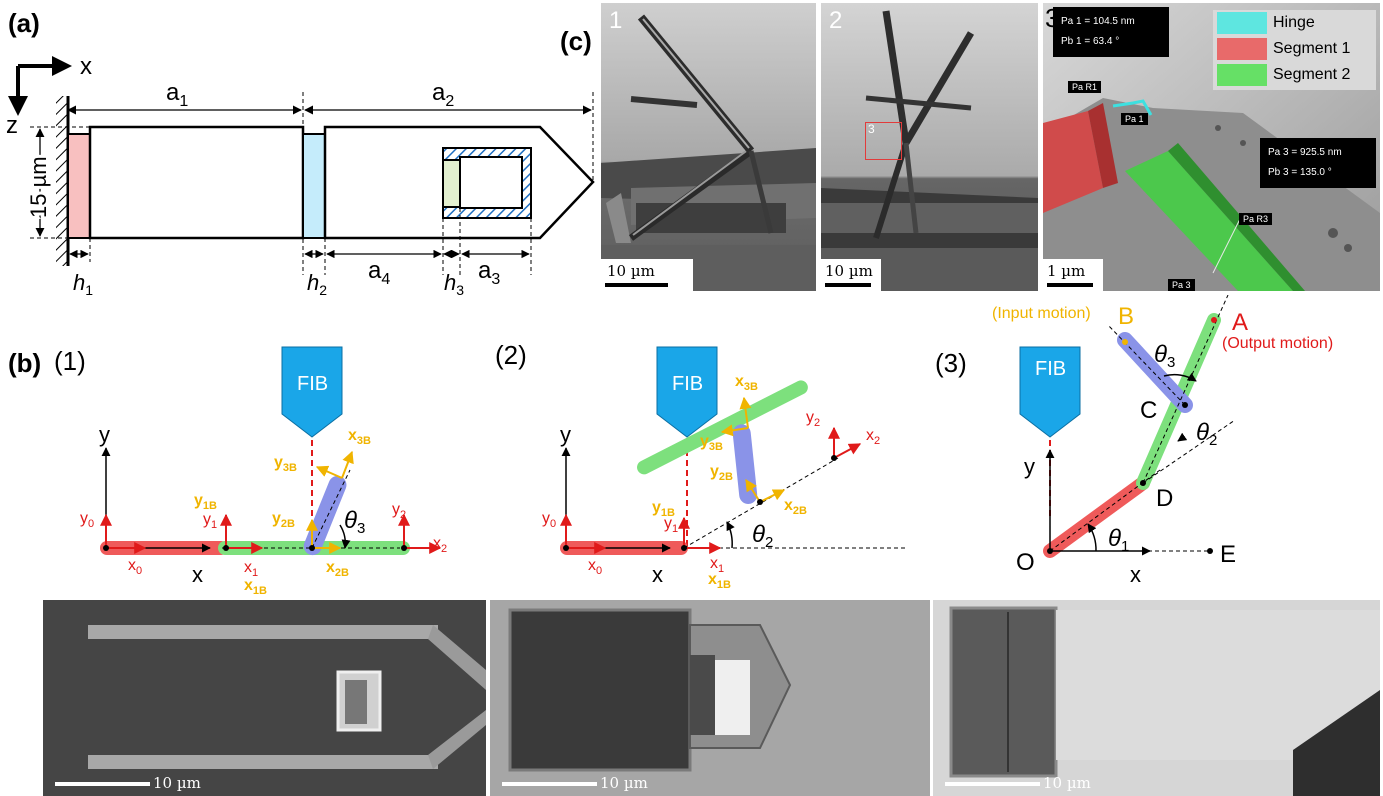 This screenshot has width=1383, height=796. Describe the element at coordinates (1085, 87) in the screenshot. I see `tag-pa-r1: Pa R1` at that location.